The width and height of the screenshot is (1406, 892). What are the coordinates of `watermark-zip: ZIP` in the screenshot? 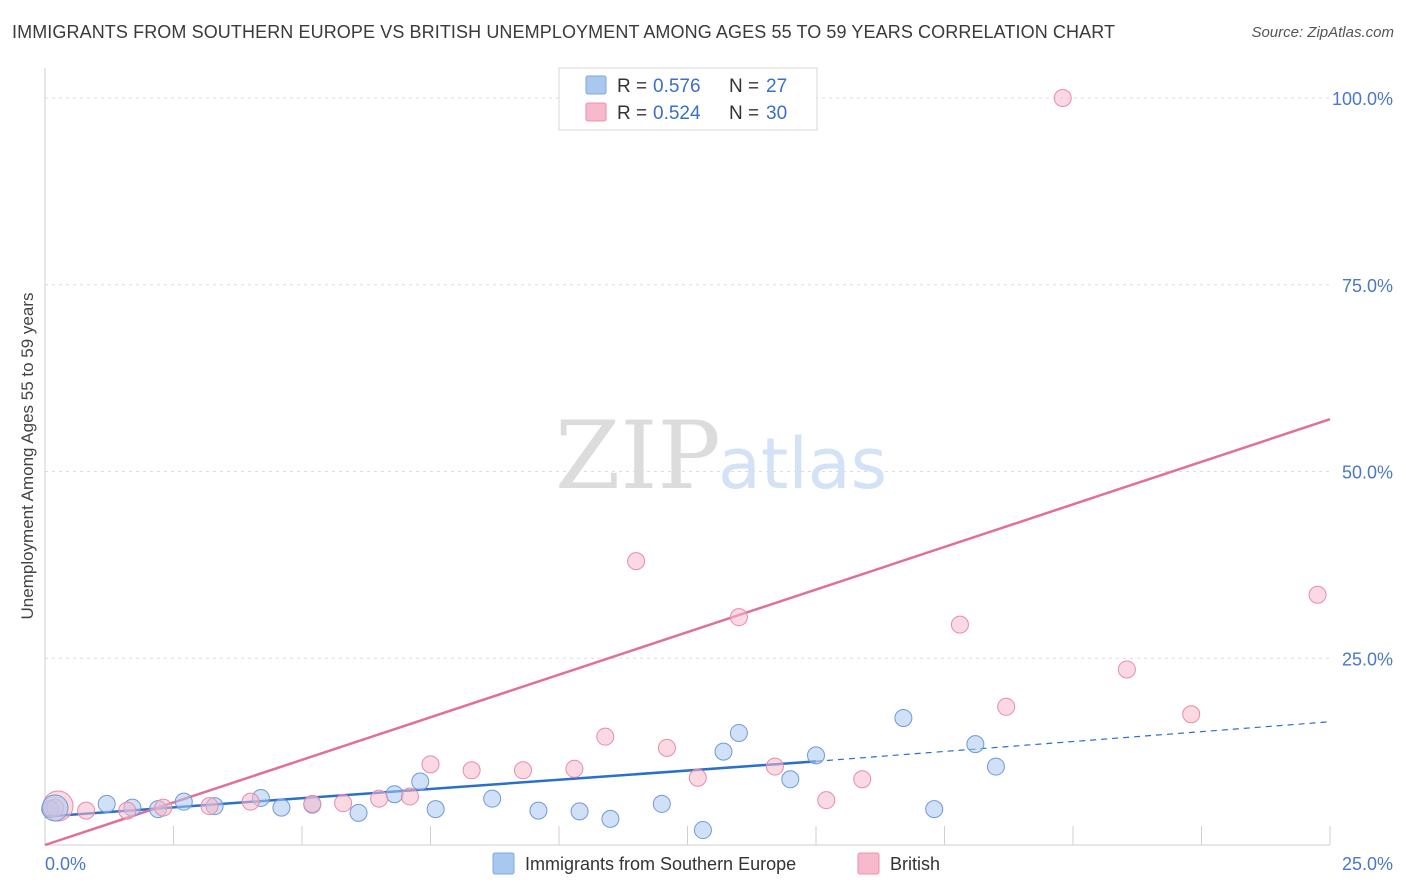 It's located at (638, 456).